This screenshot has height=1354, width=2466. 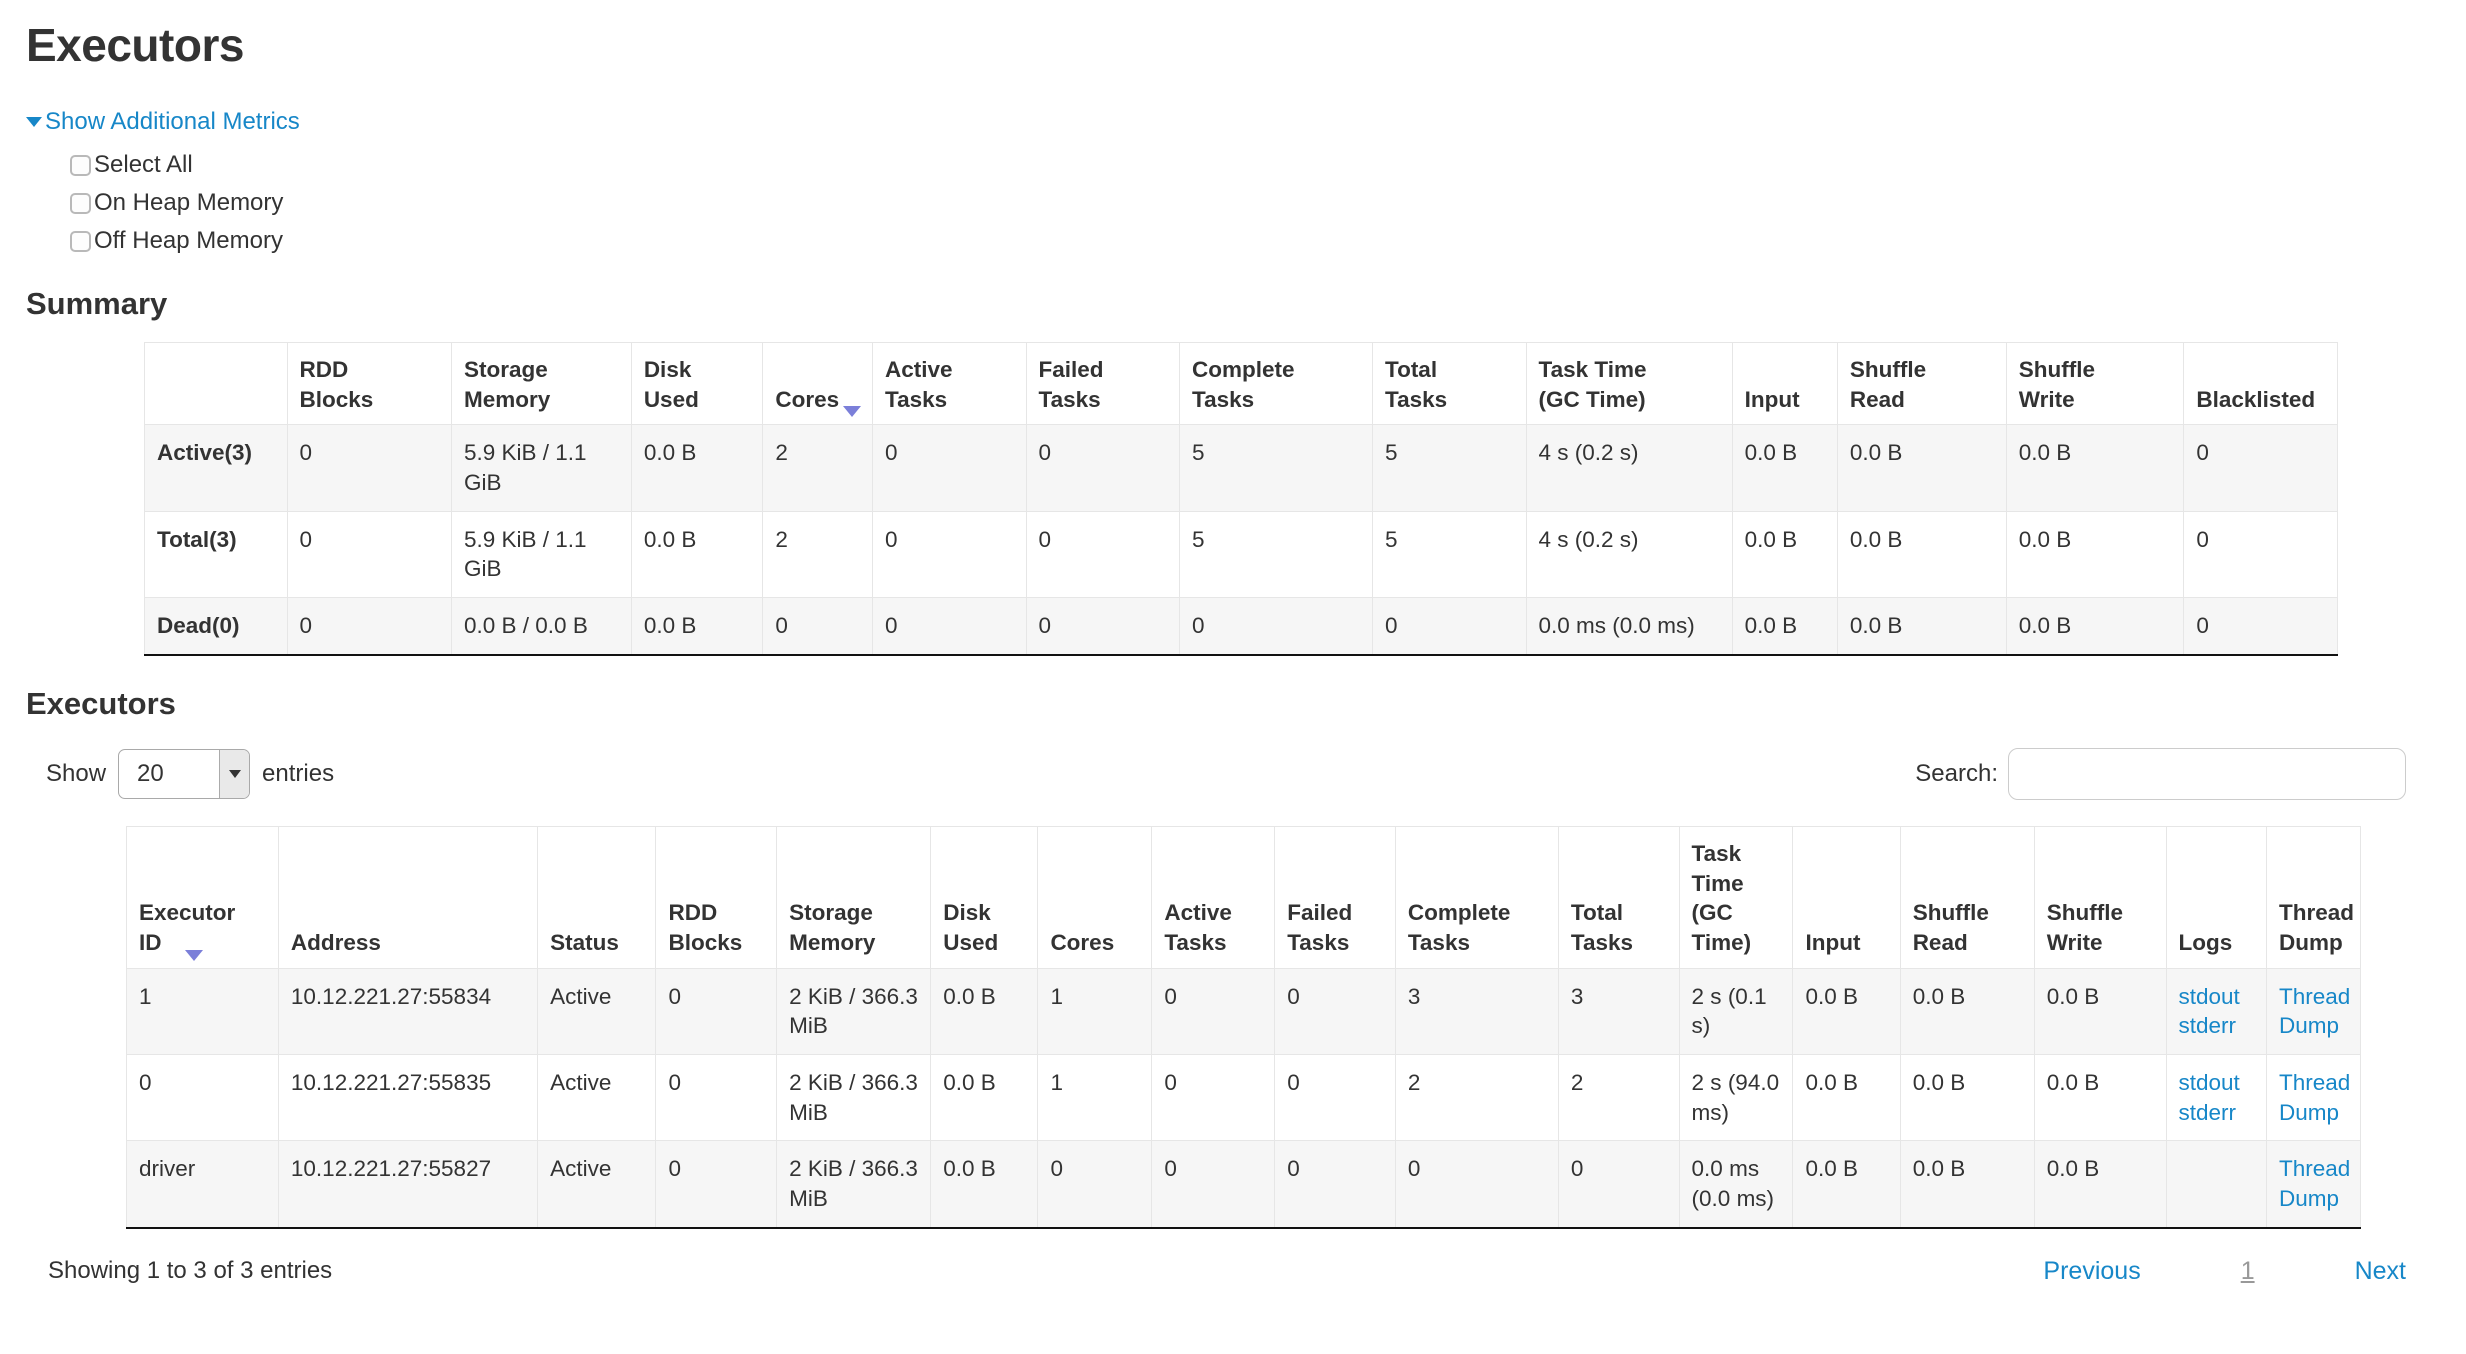 I want to click on page-title: Executors, so click(x=135, y=45).